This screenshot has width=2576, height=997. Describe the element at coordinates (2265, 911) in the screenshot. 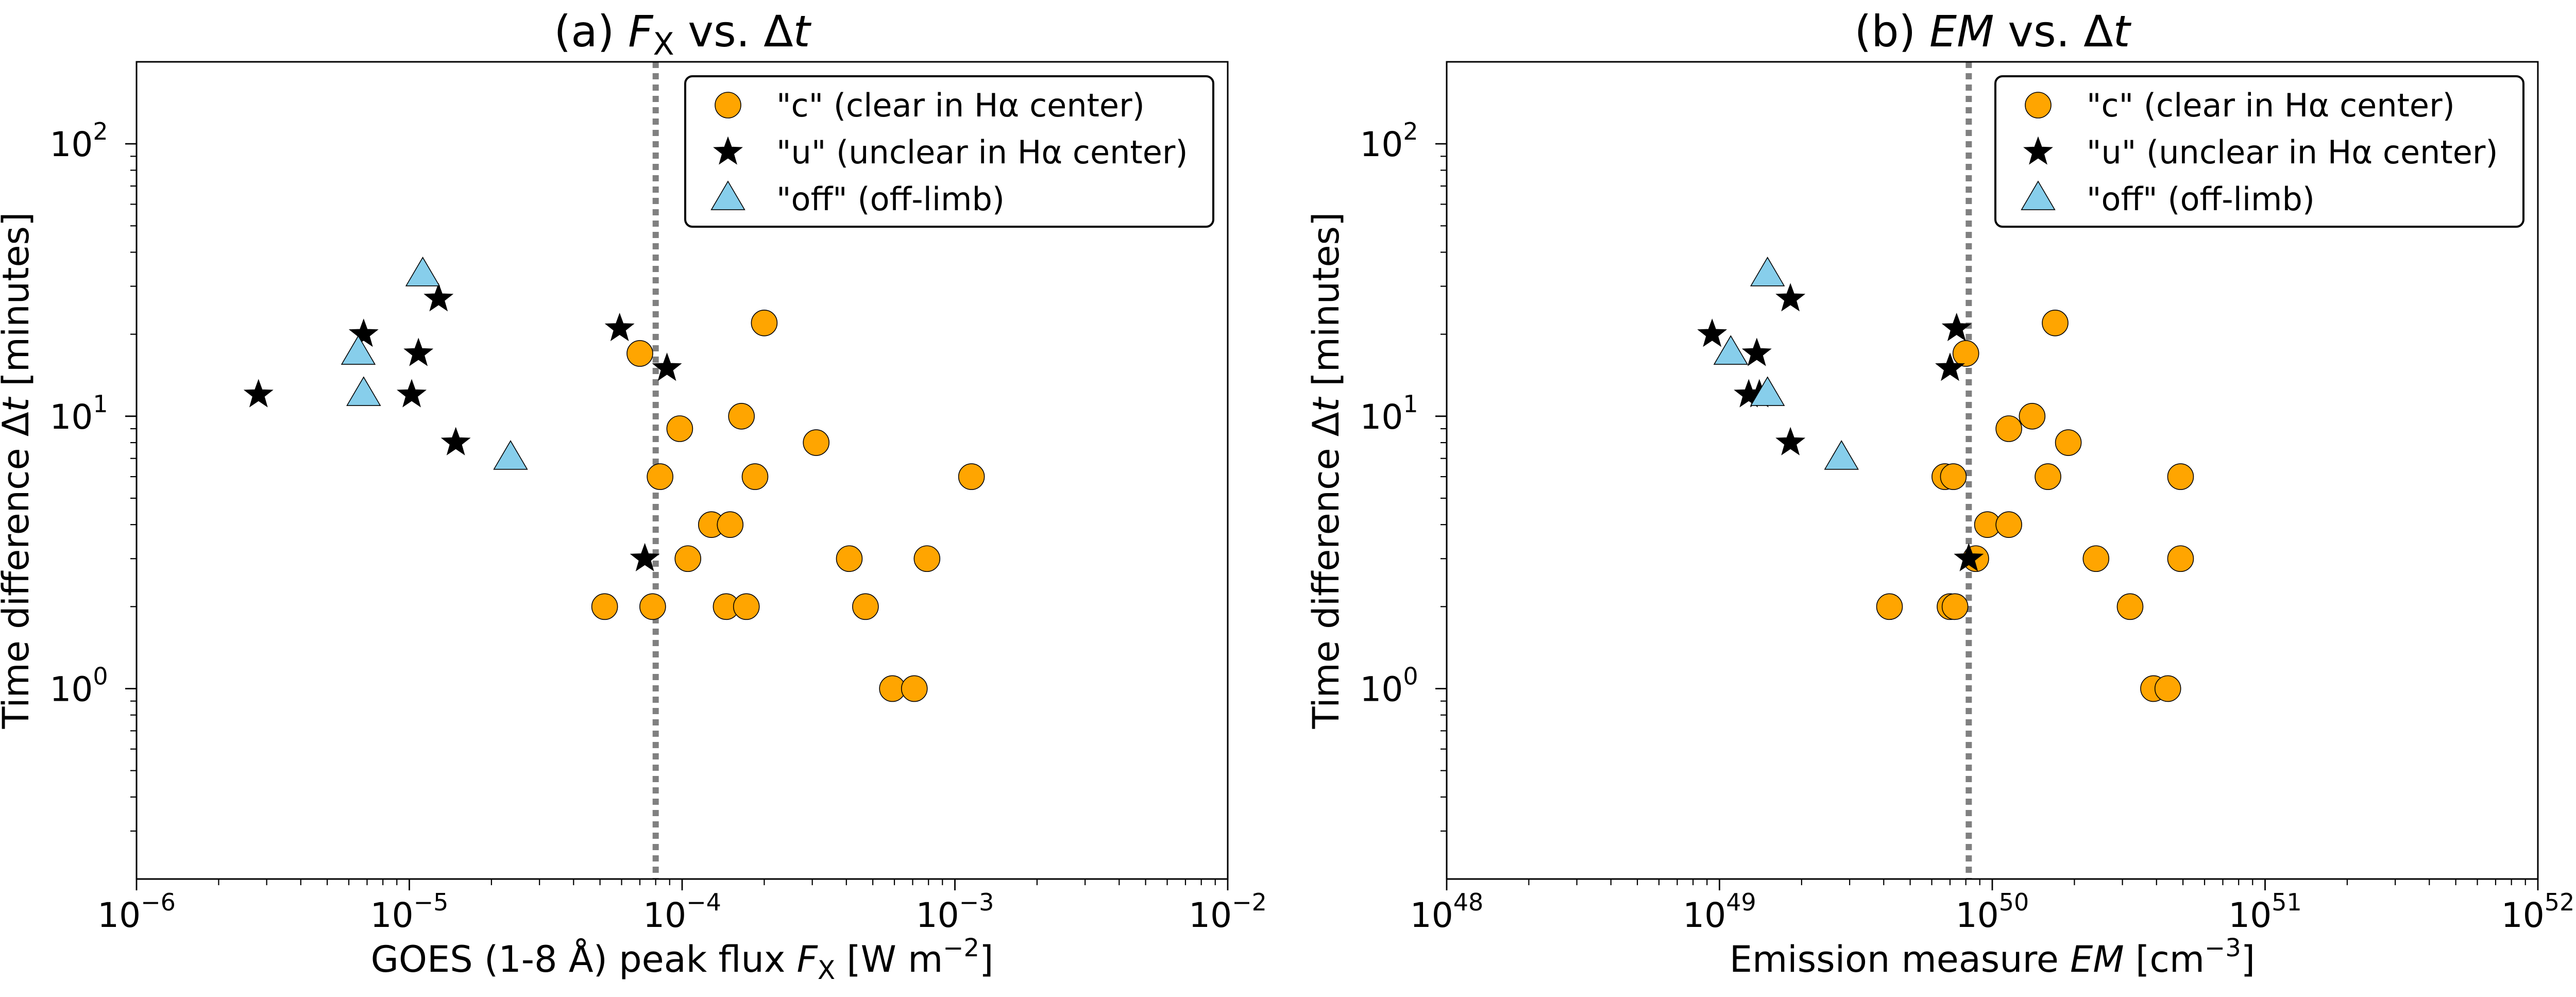

I see `x-tick-label: 1051` at that location.